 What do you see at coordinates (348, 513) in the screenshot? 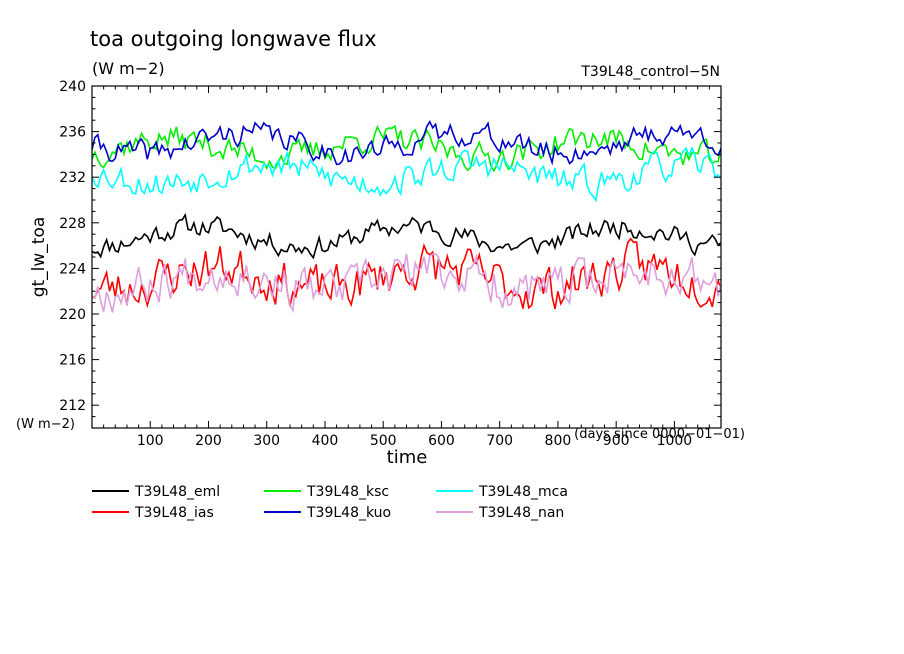
I see `legend-label: T39L48_kuo` at bounding box center [348, 513].